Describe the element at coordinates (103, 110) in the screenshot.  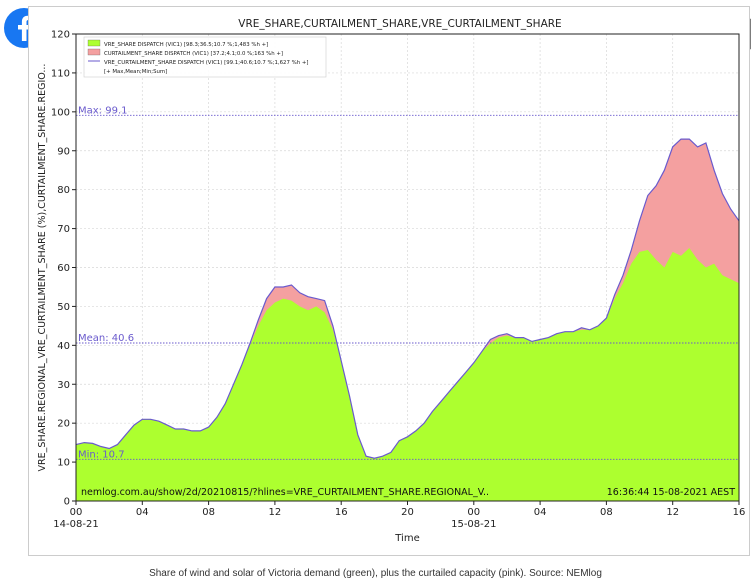
I see `hline-label: Max: 99.1` at that location.